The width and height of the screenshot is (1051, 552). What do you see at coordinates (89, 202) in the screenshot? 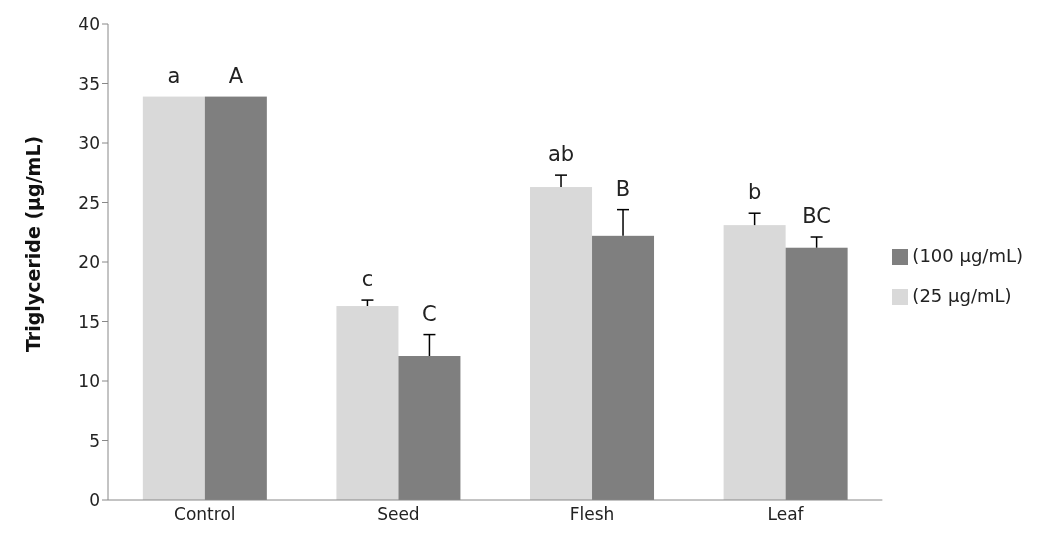
I see `y-tick-label: 25` at bounding box center [89, 202].